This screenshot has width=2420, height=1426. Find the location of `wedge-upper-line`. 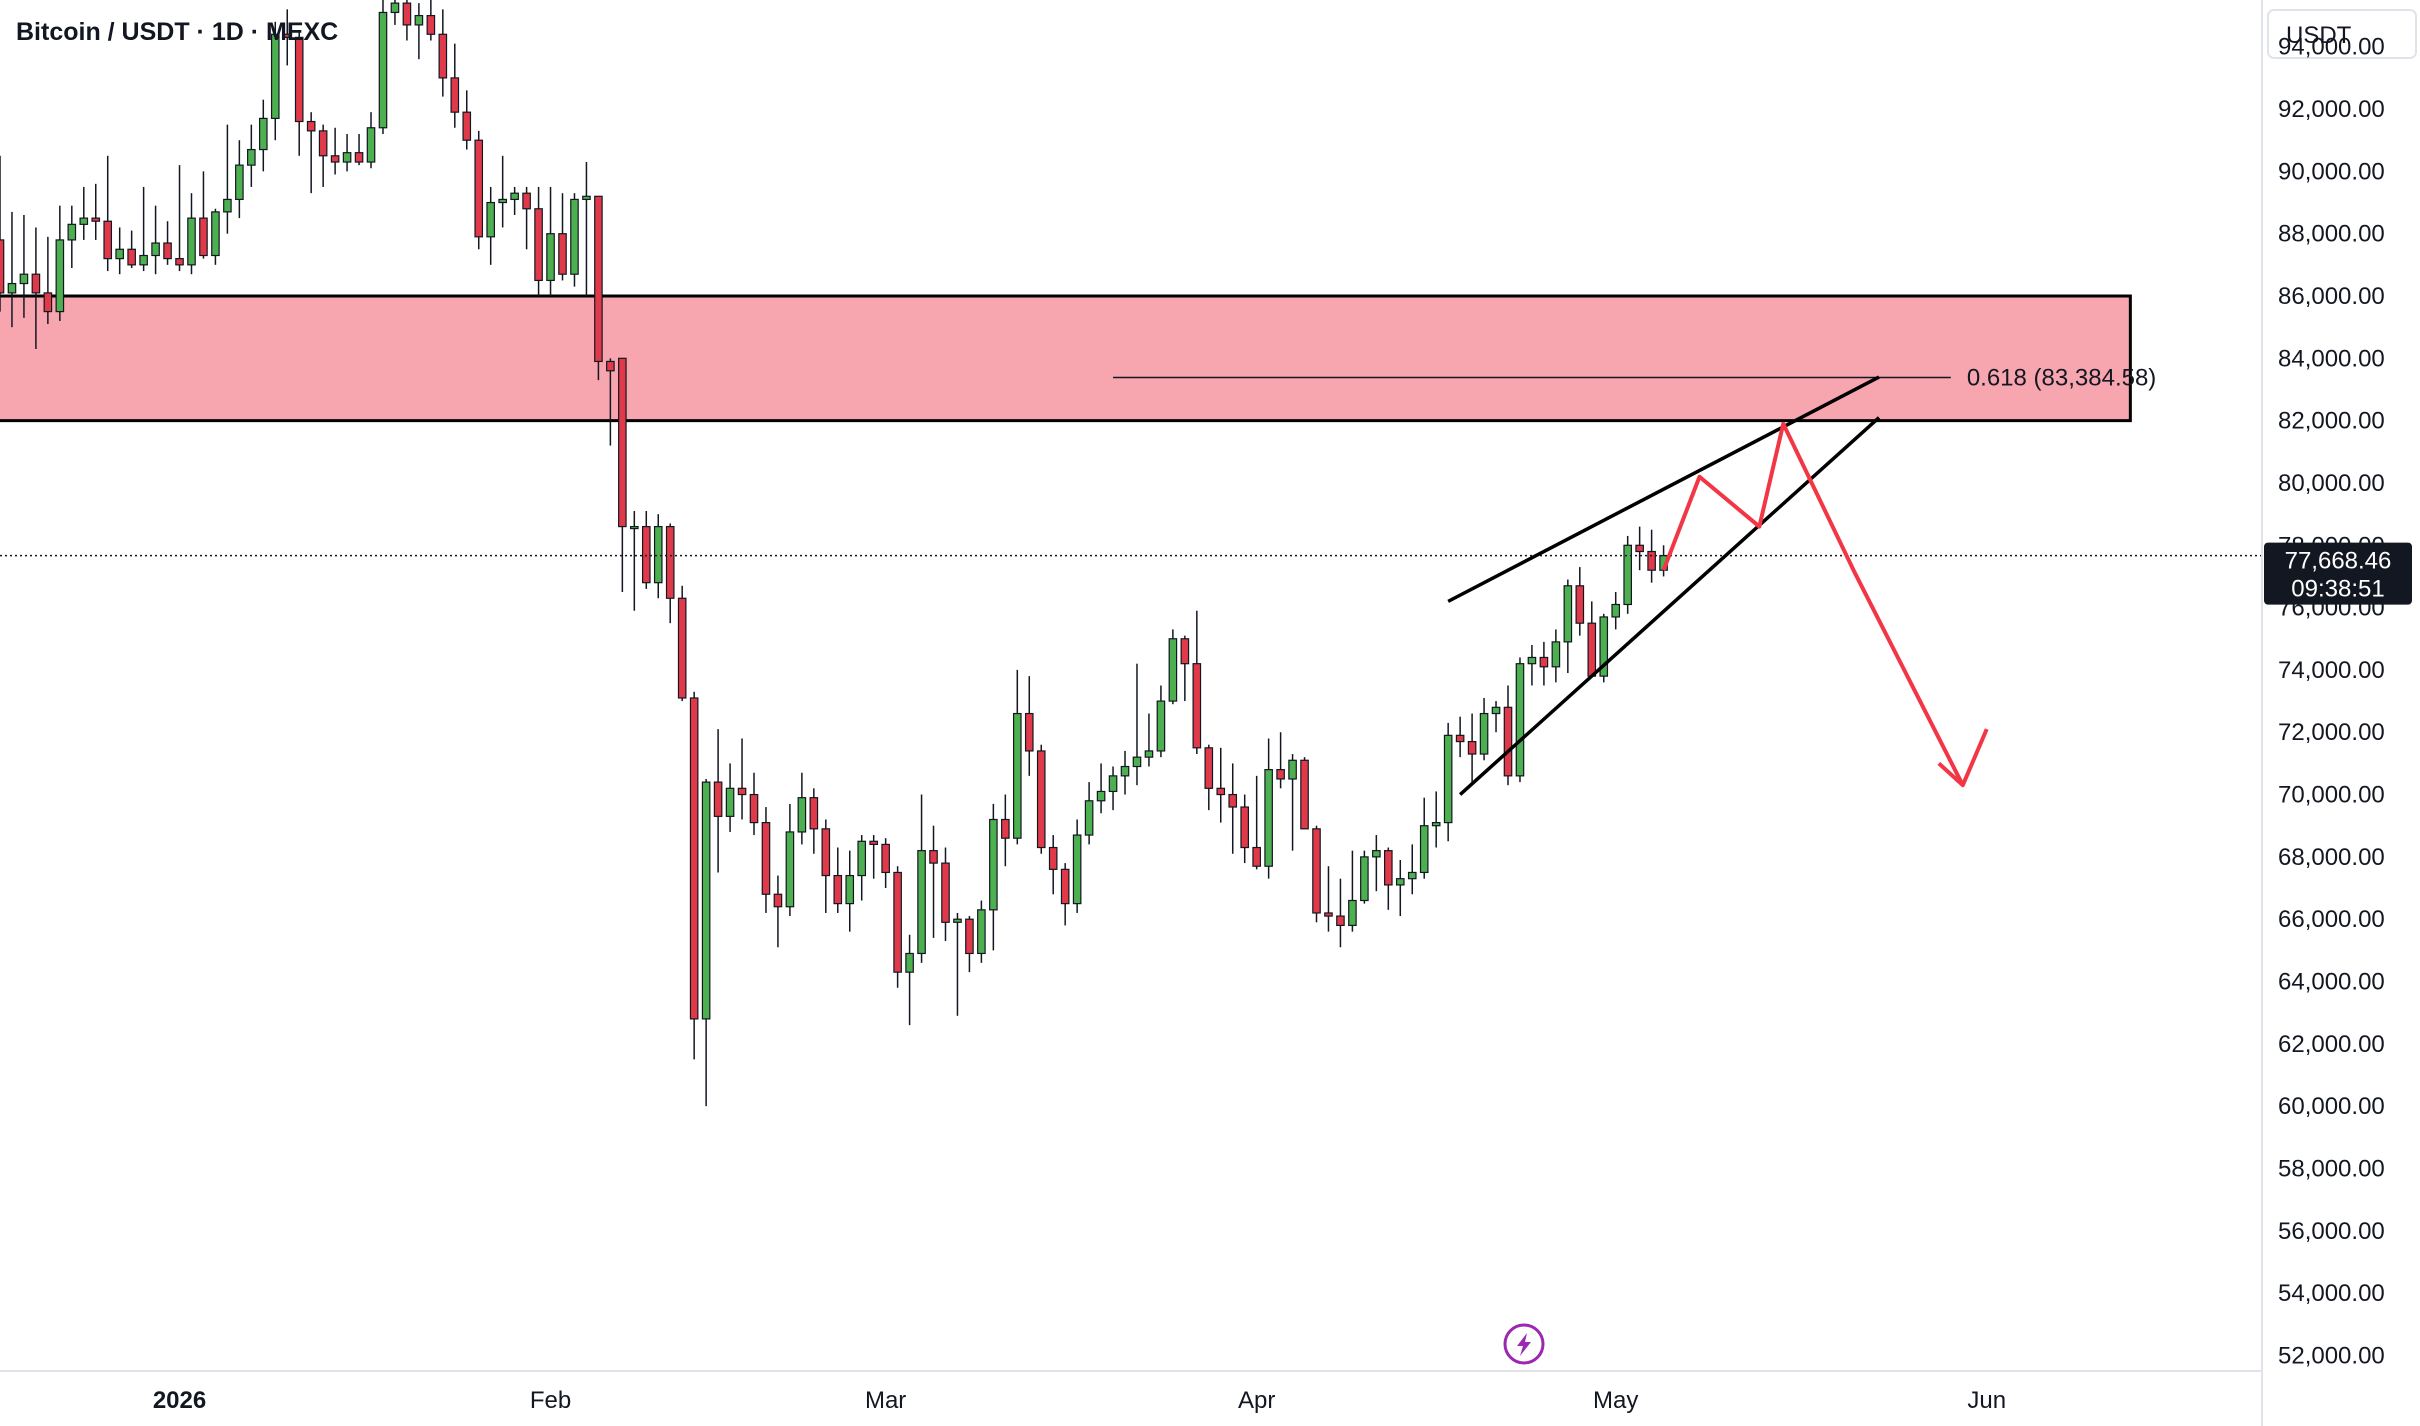

wedge-upper-line is located at coordinates (1663, 489).